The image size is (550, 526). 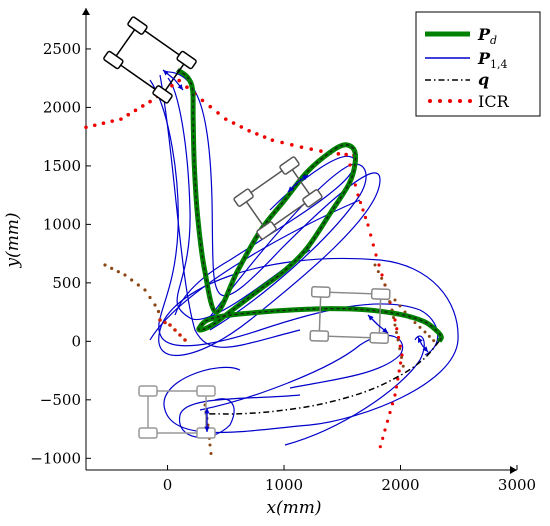 What do you see at coordinates (76, 341) in the screenshot?
I see `y-tick-label: 0` at bounding box center [76, 341].